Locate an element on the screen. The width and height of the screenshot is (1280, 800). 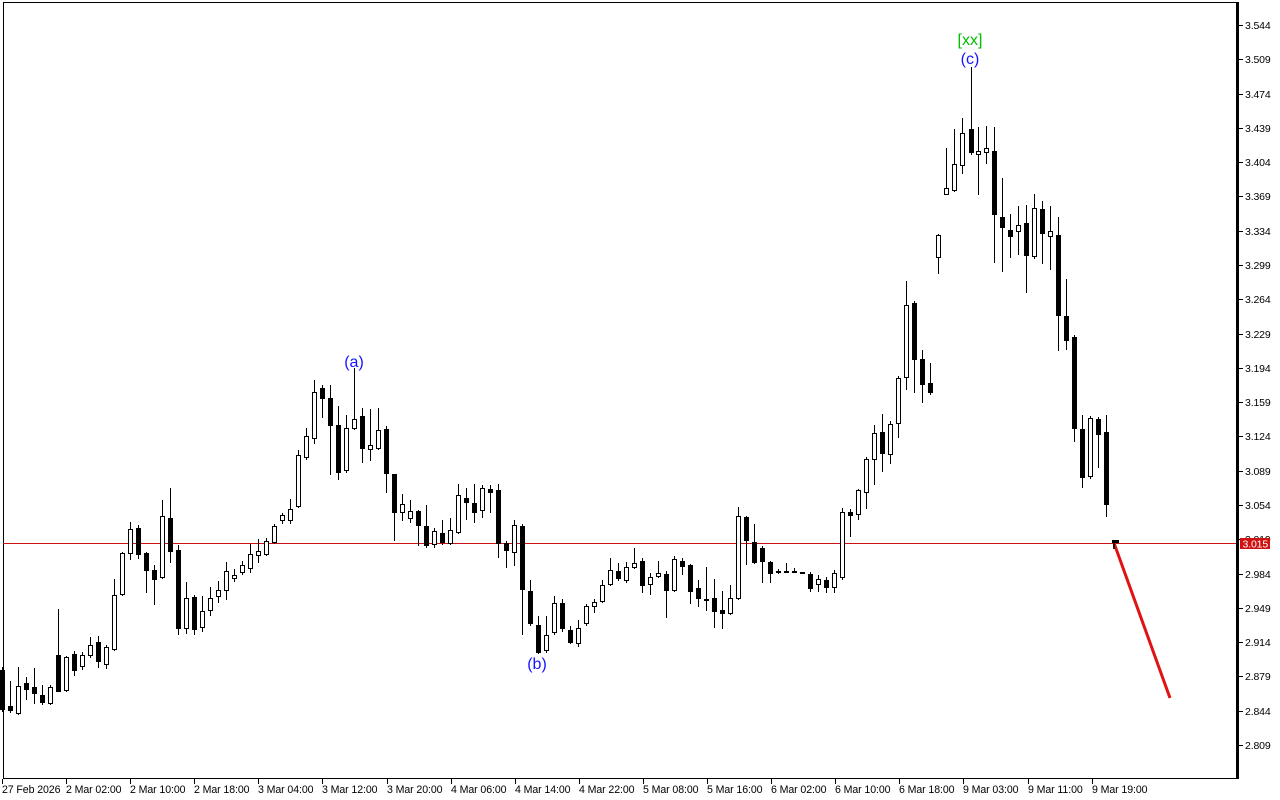
svg-text: 2.879 is located at coordinates (1258, 677).